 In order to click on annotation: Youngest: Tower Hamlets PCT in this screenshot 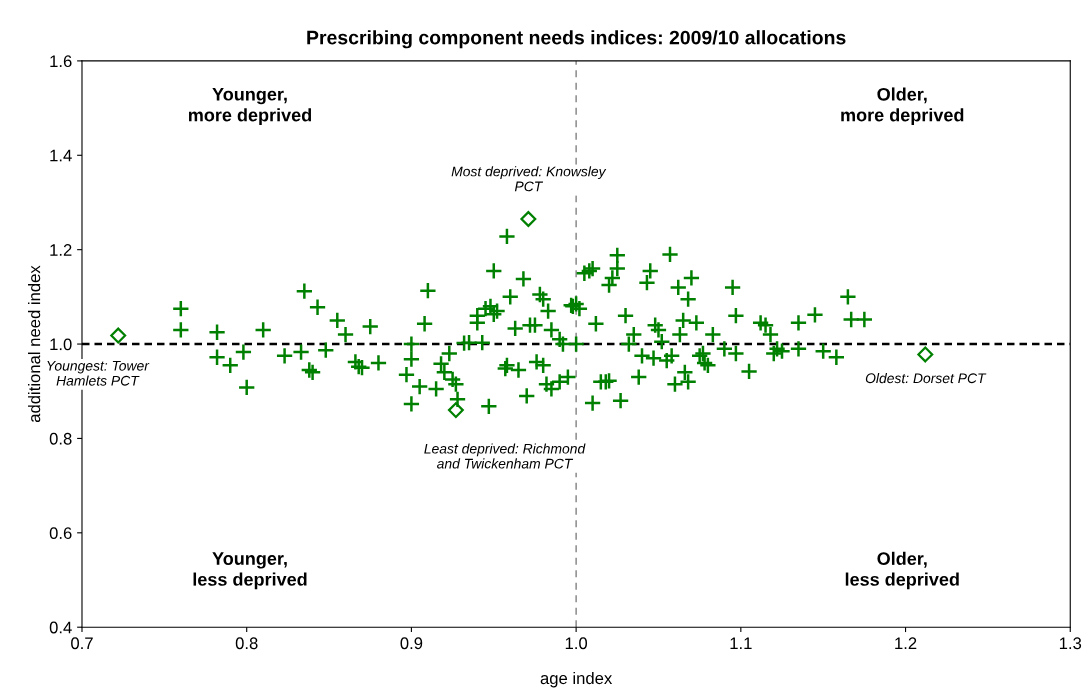, I will do `click(98, 373)`.